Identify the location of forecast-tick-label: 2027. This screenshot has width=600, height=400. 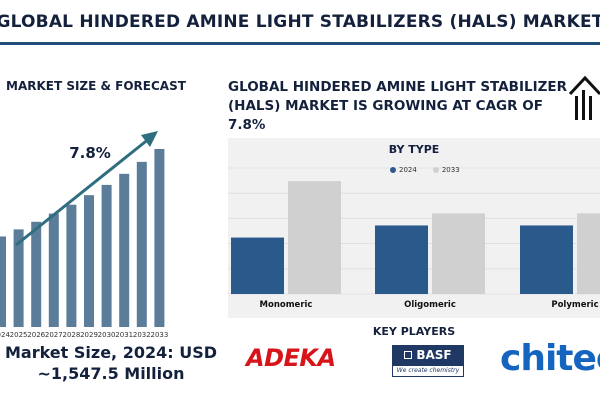
(54, 335).